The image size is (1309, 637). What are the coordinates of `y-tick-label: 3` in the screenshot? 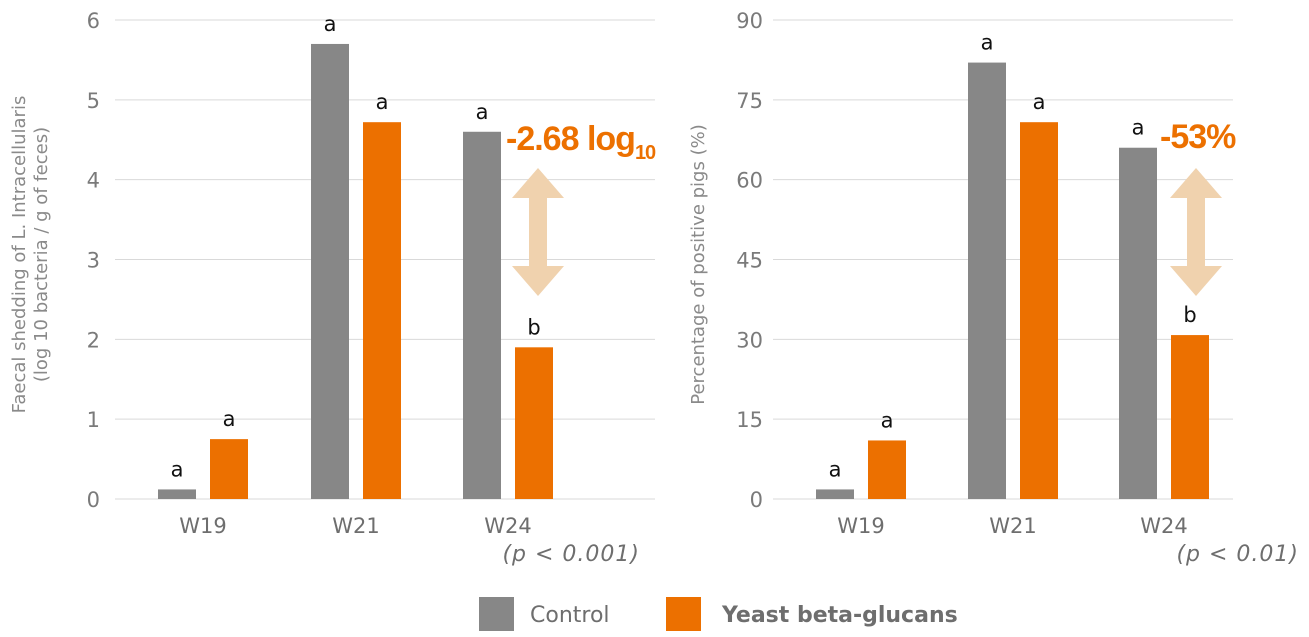 It's located at (93, 261).